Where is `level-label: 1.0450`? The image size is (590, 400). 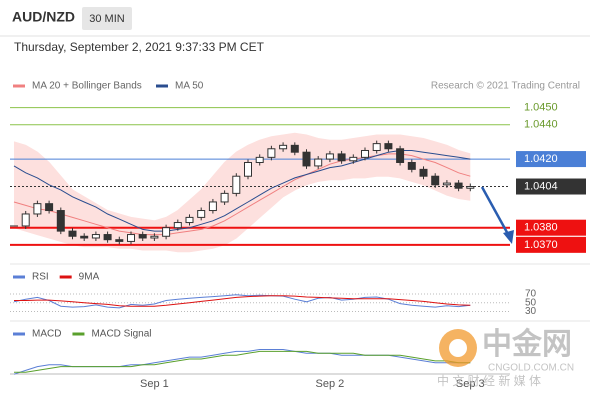
level-label: 1.0450 is located at coordinates (541, 108).